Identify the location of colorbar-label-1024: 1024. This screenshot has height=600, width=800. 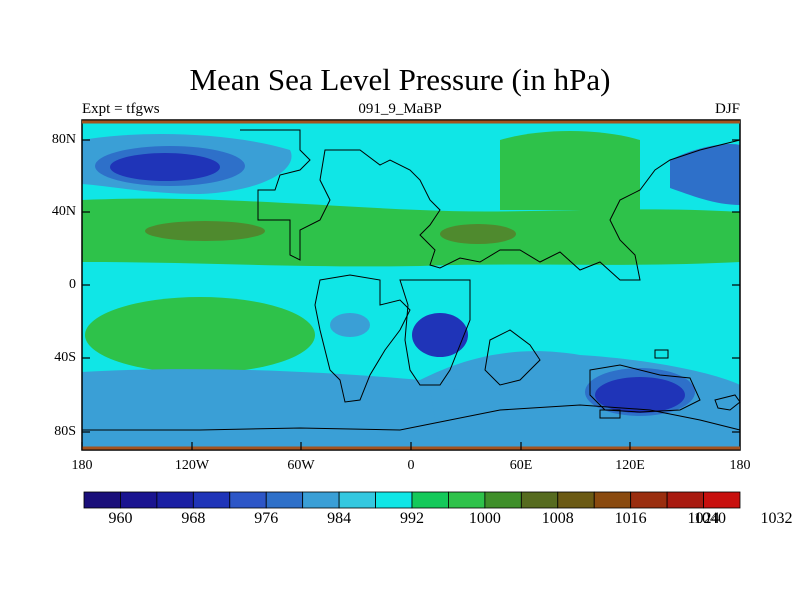
(703, 518).